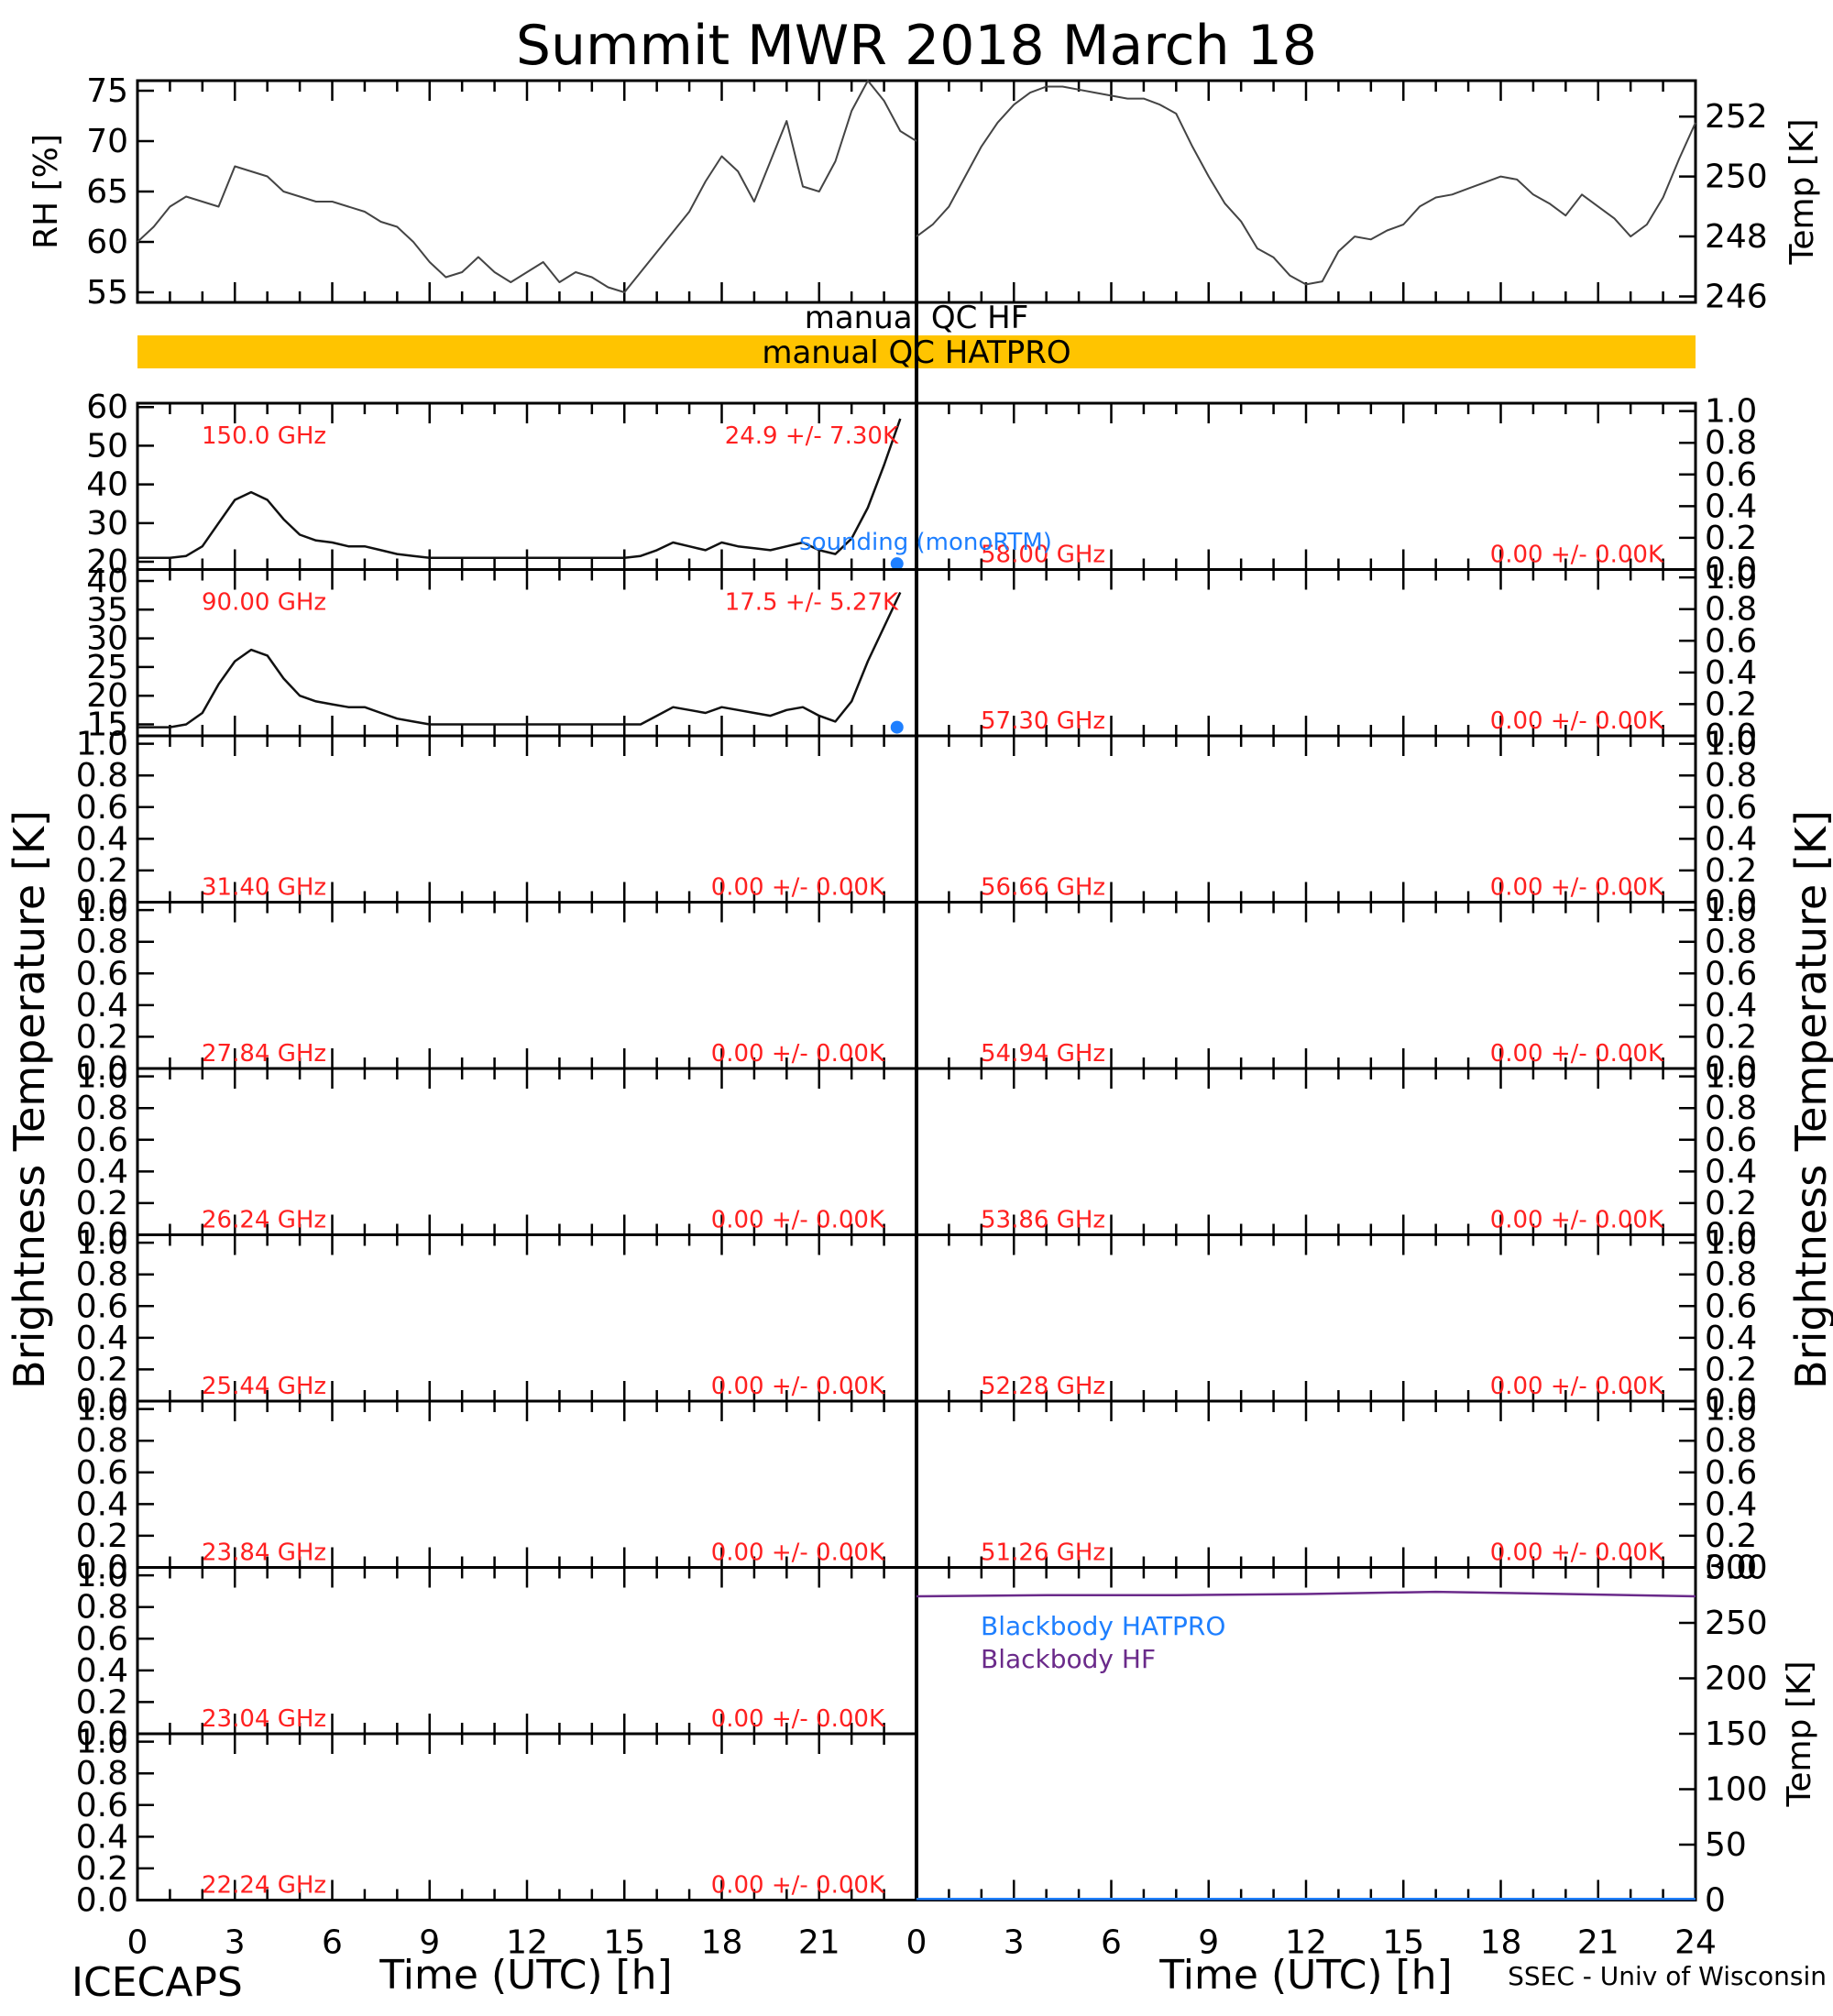 The image size is (1833, 2016). Describe the element at coordinates (429, 1943) in the screenshot. I see `x-tick-label: 9` at that location.